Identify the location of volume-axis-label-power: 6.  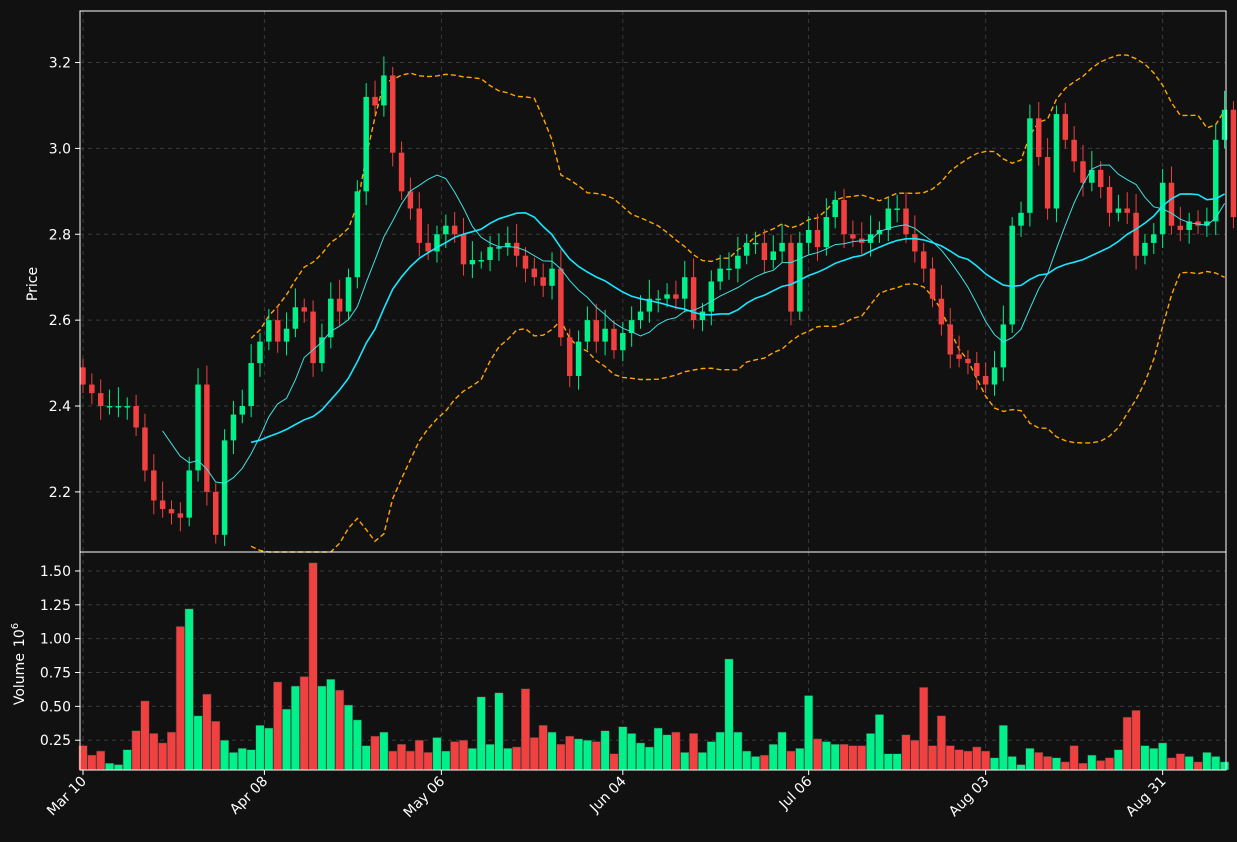
(15, 626).